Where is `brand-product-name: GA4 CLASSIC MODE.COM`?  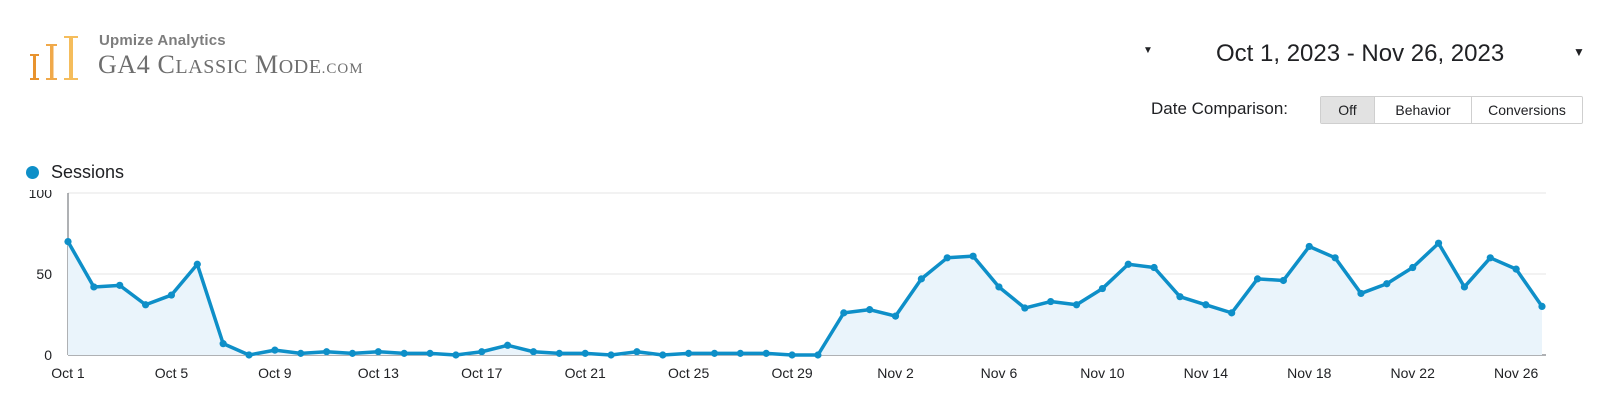
brand-product-name: GA4 CLASSIC MODE.COM is located at coordinates (231, 64).